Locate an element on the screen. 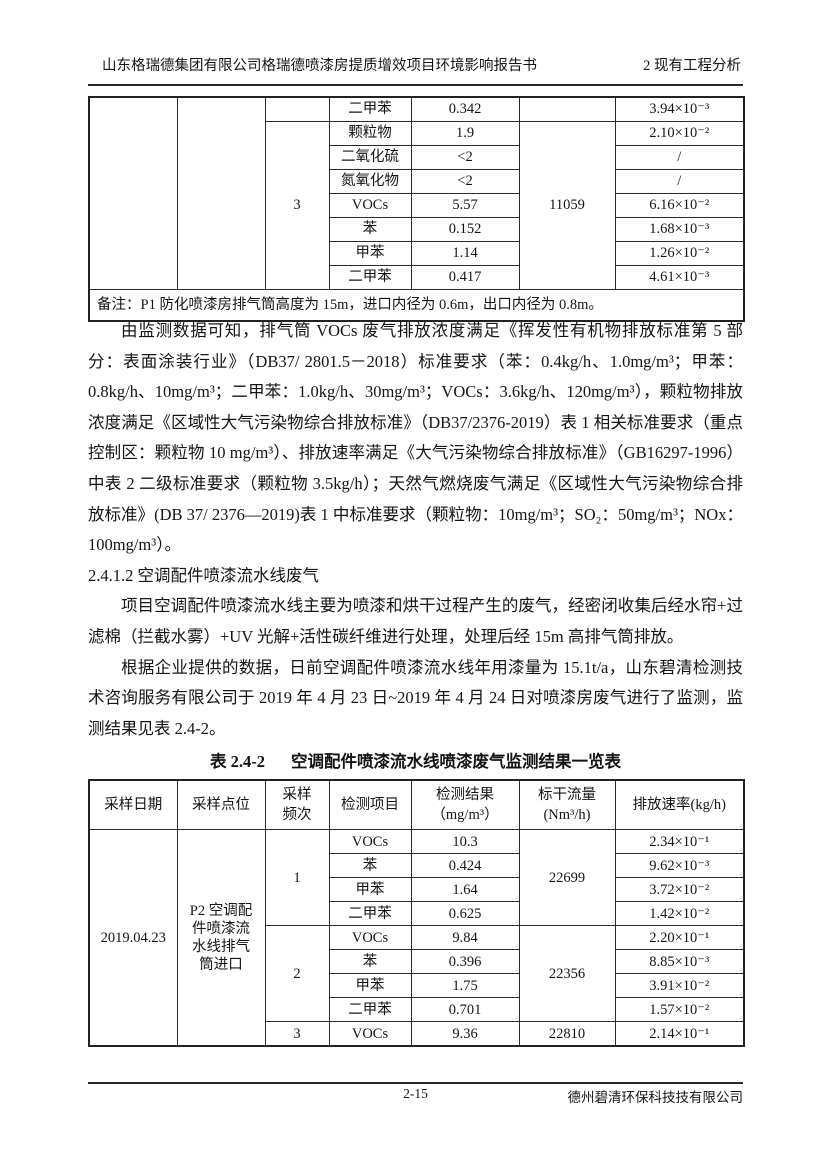 The width and height of the screenshot is (827, 1169). col-header-freq: 采样 频次 is located at coordinates (297, 805).